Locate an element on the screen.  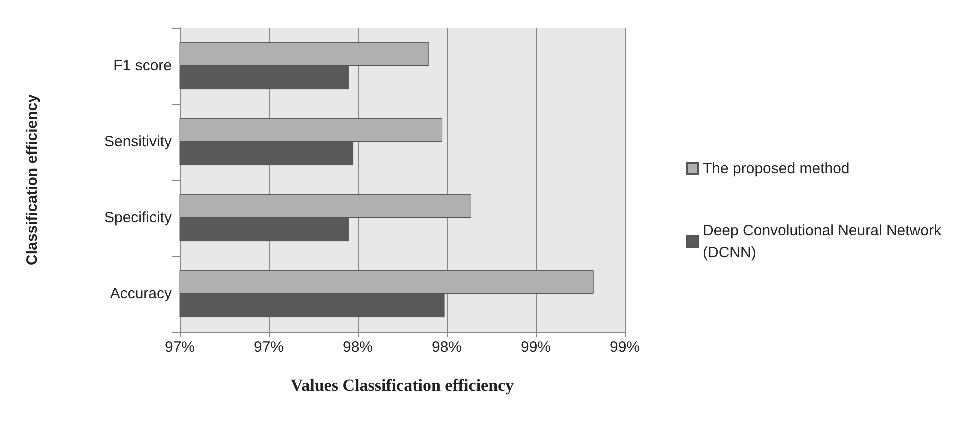
y-tick-label: Specificity is located at coordinates (138, 218).